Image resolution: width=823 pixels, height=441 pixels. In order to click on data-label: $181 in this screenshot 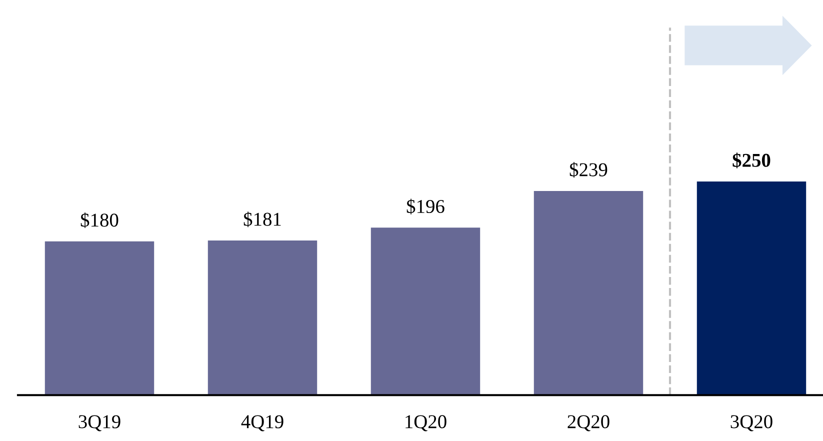, I will do `click(262, 220)`.